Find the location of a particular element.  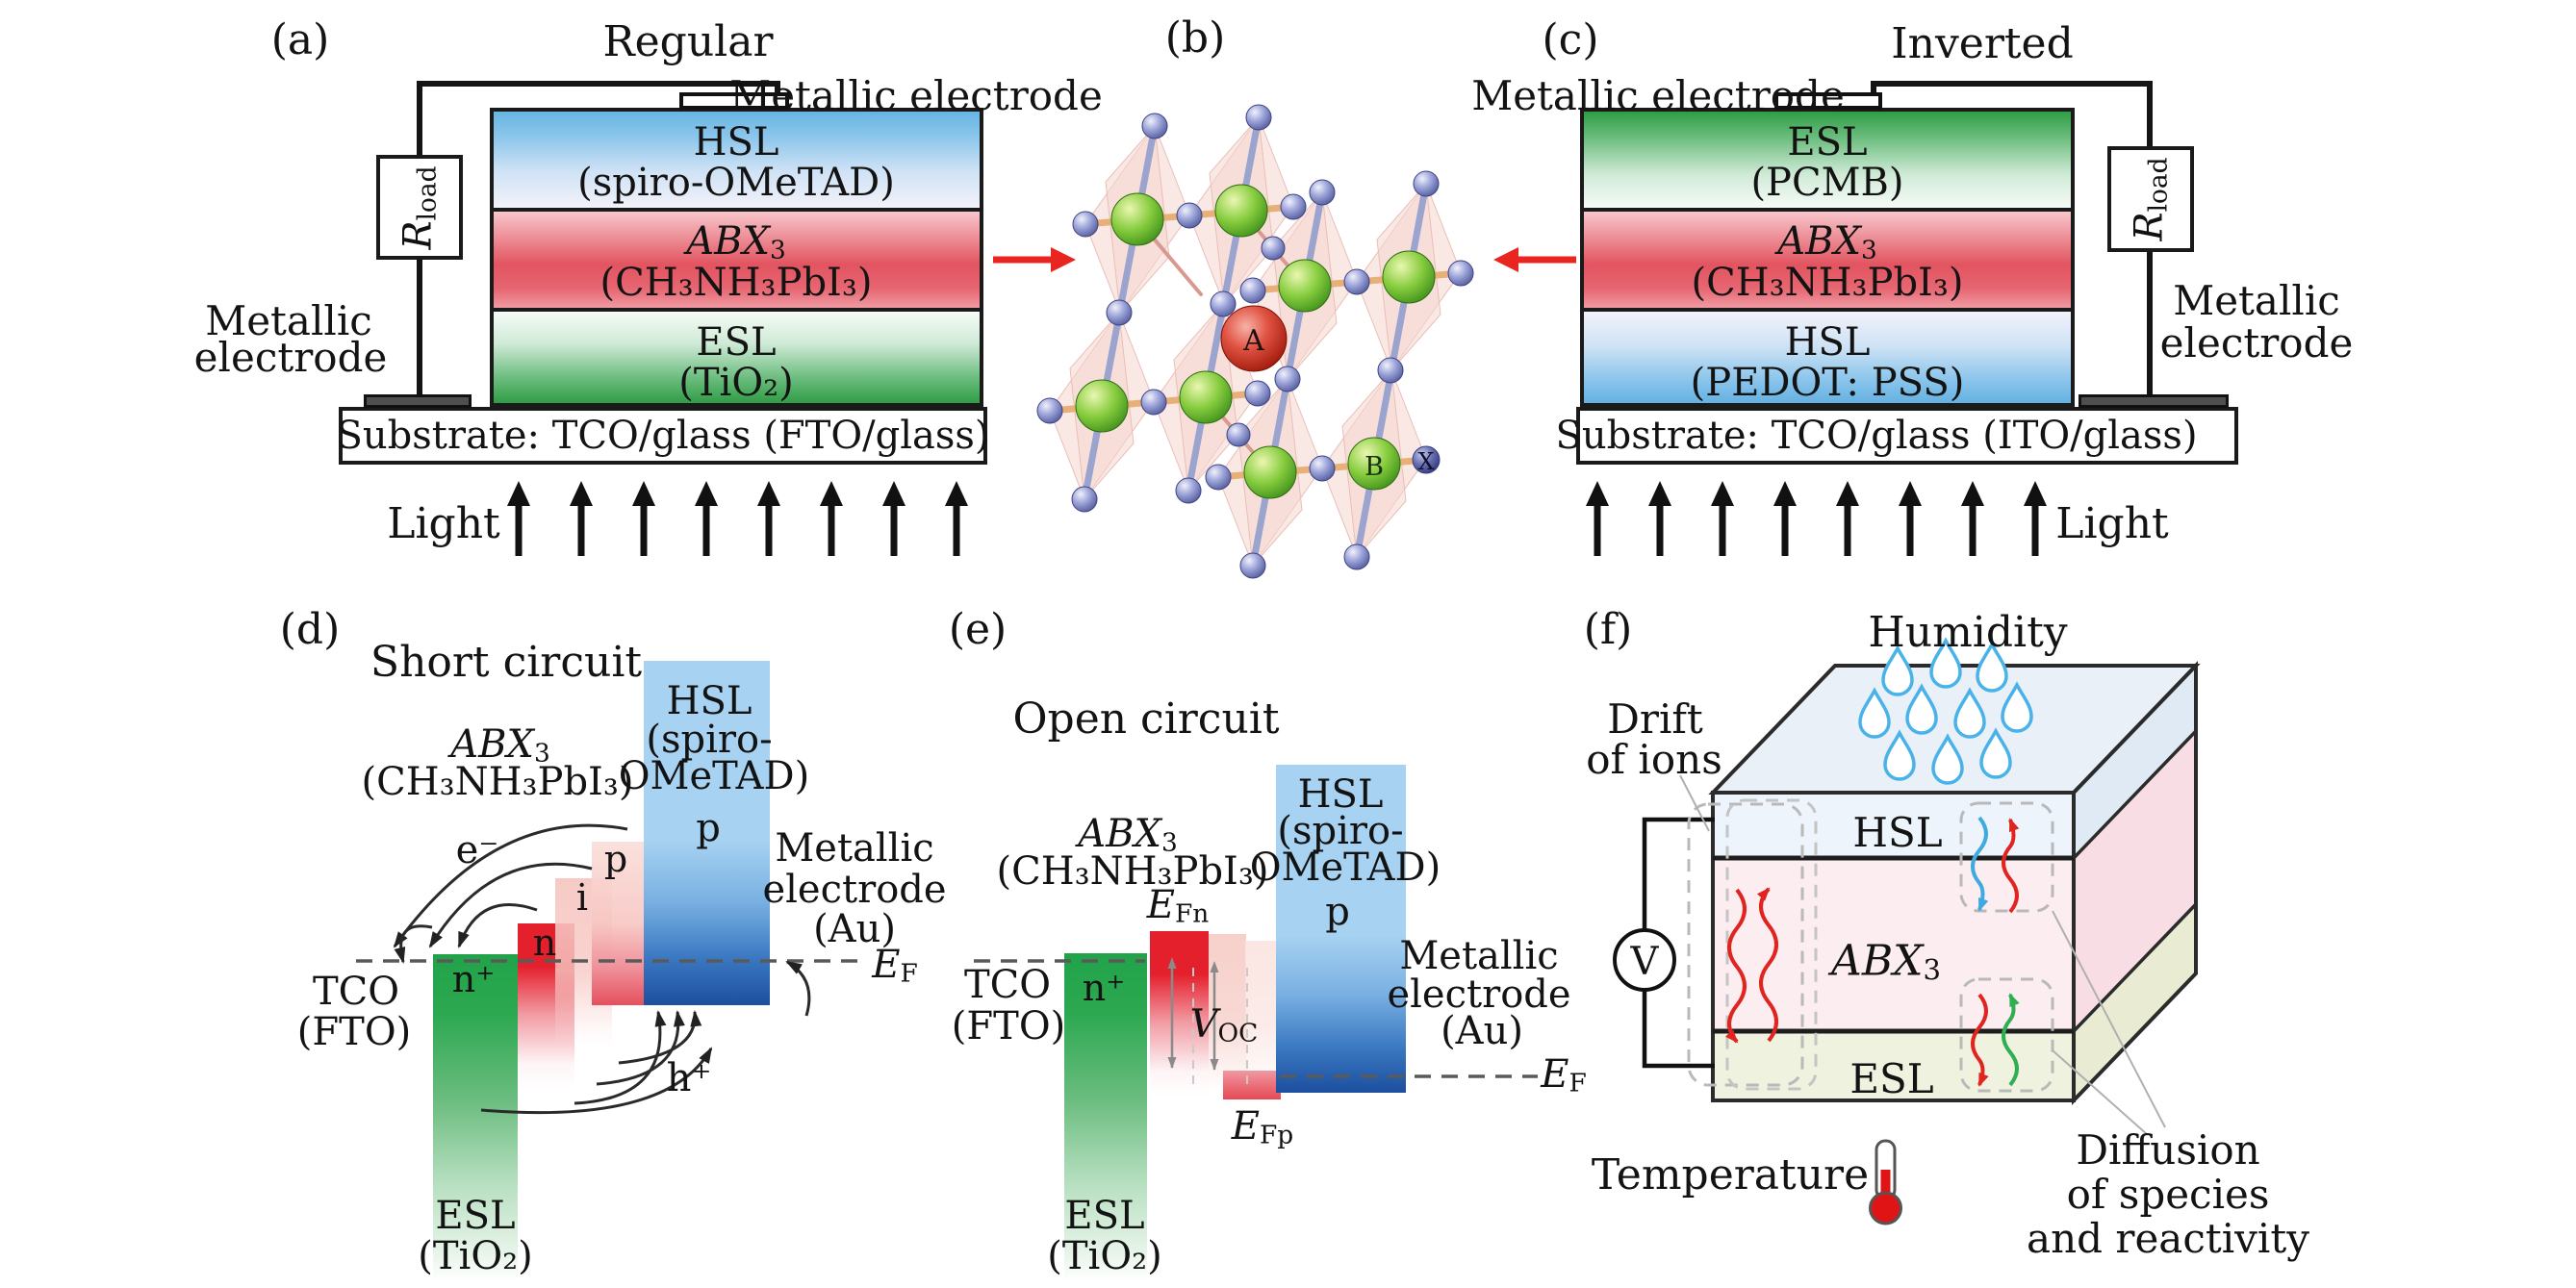

panel-c-abx-material: (CH₃NH₃PbI₃) is located at coordinates (1827, 283).